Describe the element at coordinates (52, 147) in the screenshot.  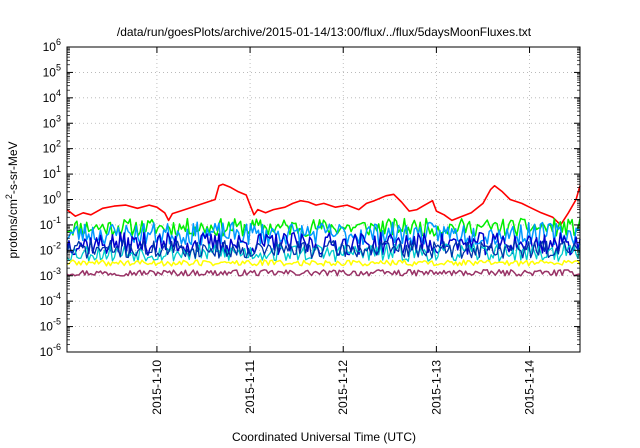
I see `y-tick-label: 10²` at that location.